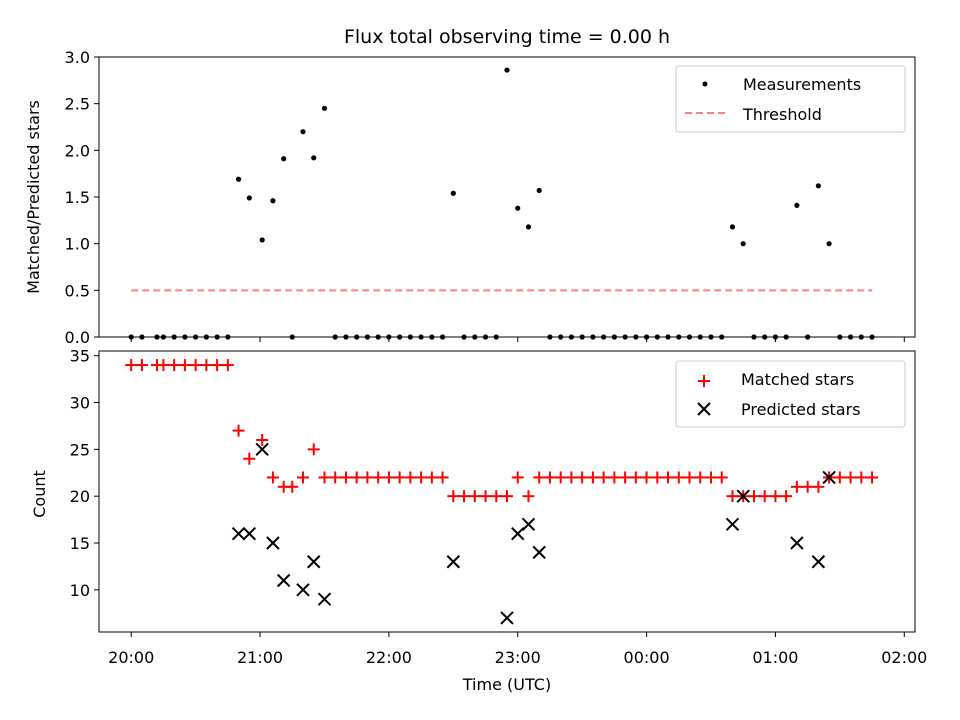 The image size is (960, 720). What do you see at coordinates (790, 394) in the screenshot?
I see `bottom-legend-box` at bounding box center [790, 394].